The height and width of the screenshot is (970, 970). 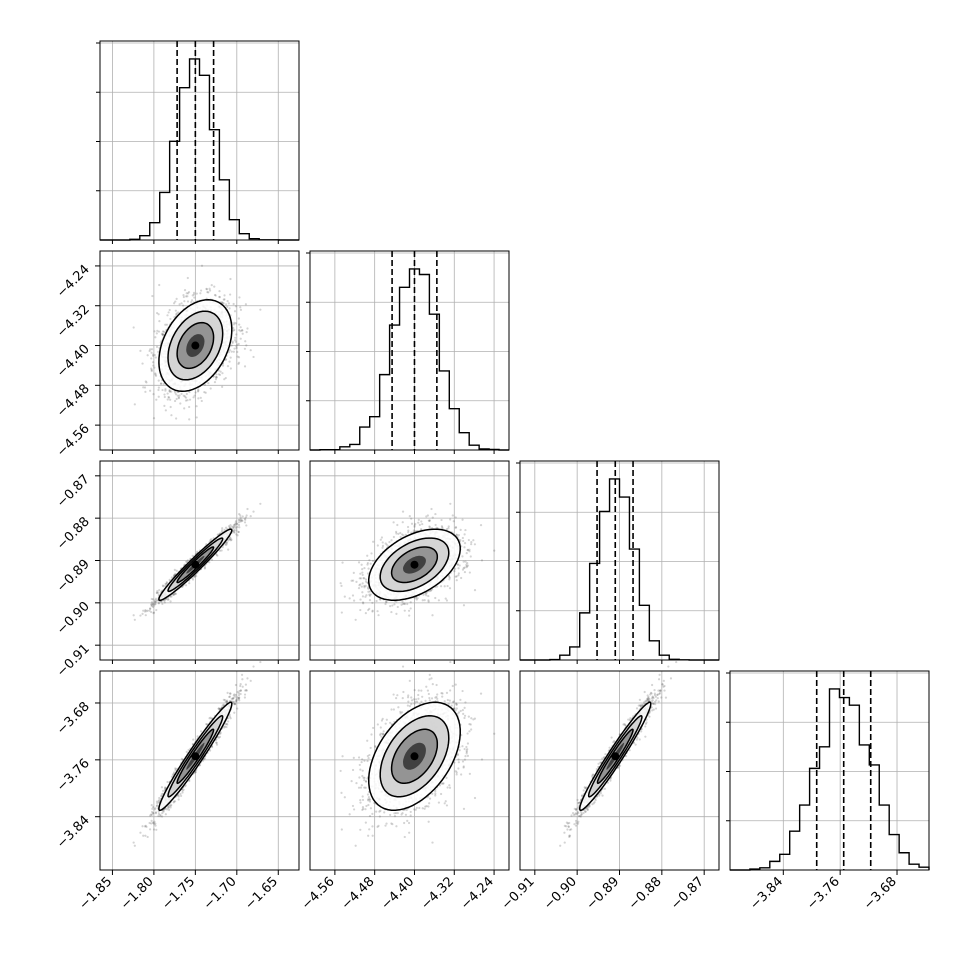 I want to click on density-peak, so click(x=195, y=564).